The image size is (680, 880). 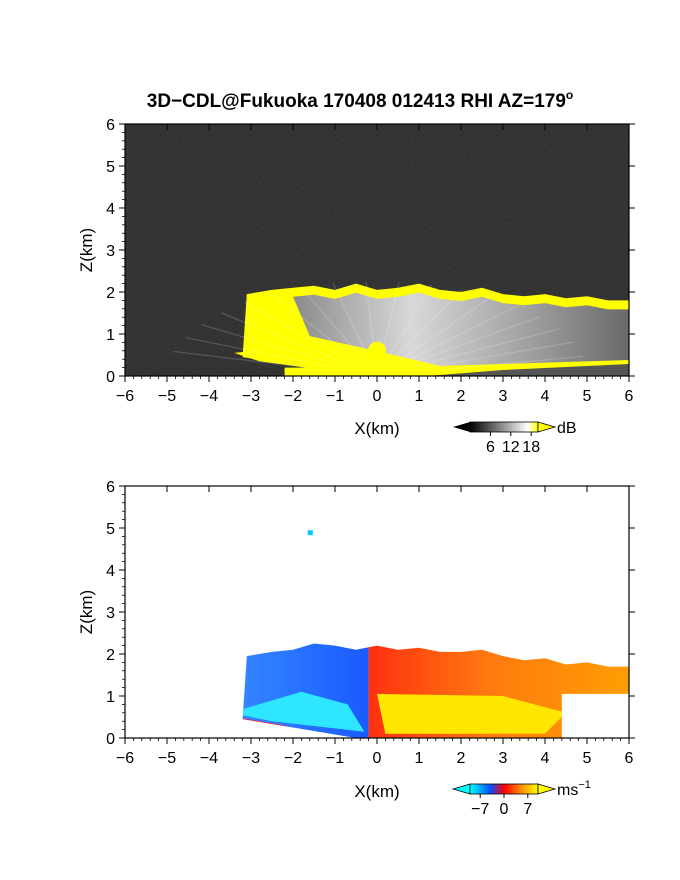 What do you see at coordinates (110, 697) in the screenshot?
I see `velocity-y-tick-label: 1` at bounding box center [110, 697].